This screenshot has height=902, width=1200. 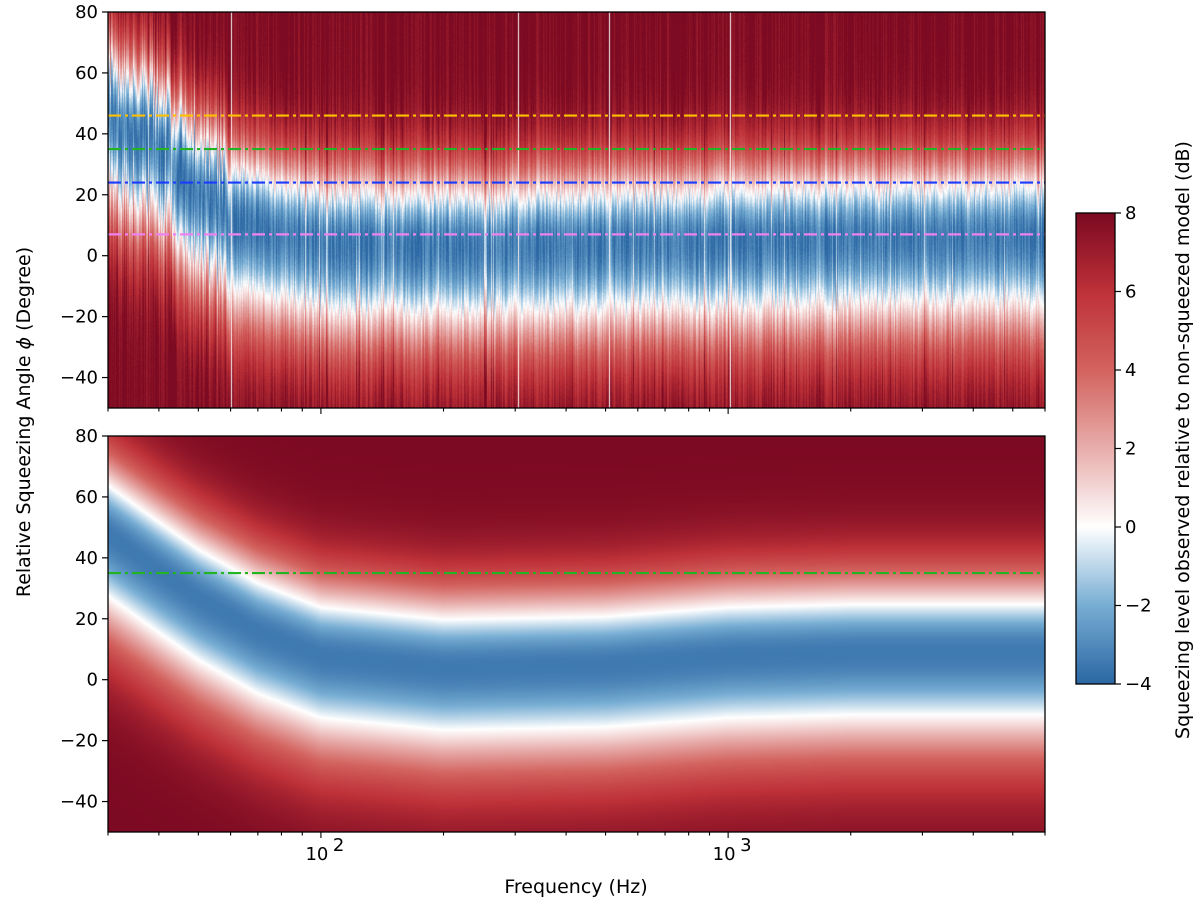 I want to click on colorbar-tick-label: 2, so click(x=1130, y=449).